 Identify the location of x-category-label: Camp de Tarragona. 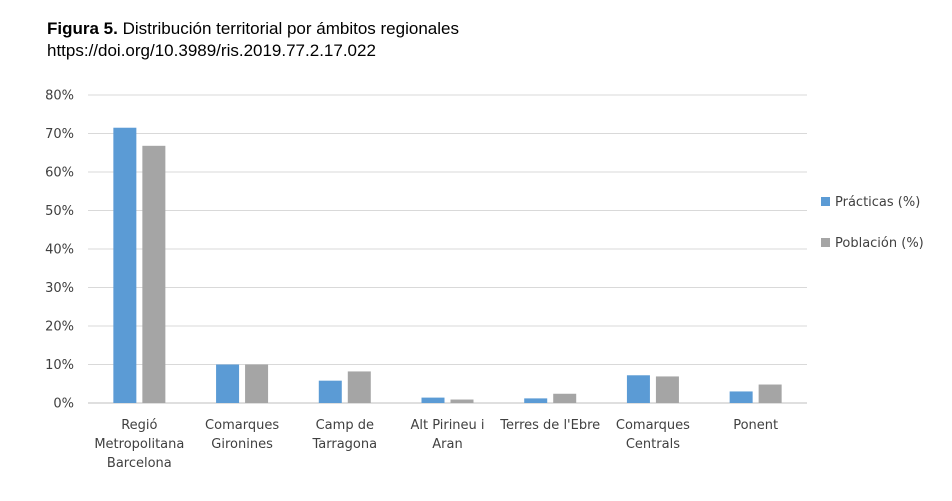
(344, 435).